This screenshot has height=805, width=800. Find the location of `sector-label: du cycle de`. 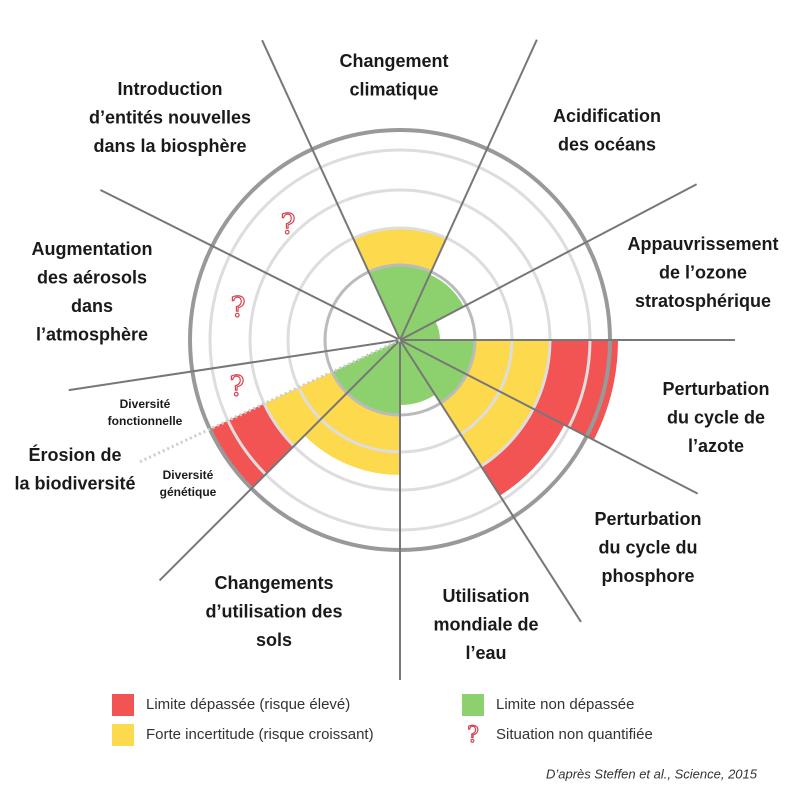

sector-label: du cycle de is located at coordinates (716, 417).